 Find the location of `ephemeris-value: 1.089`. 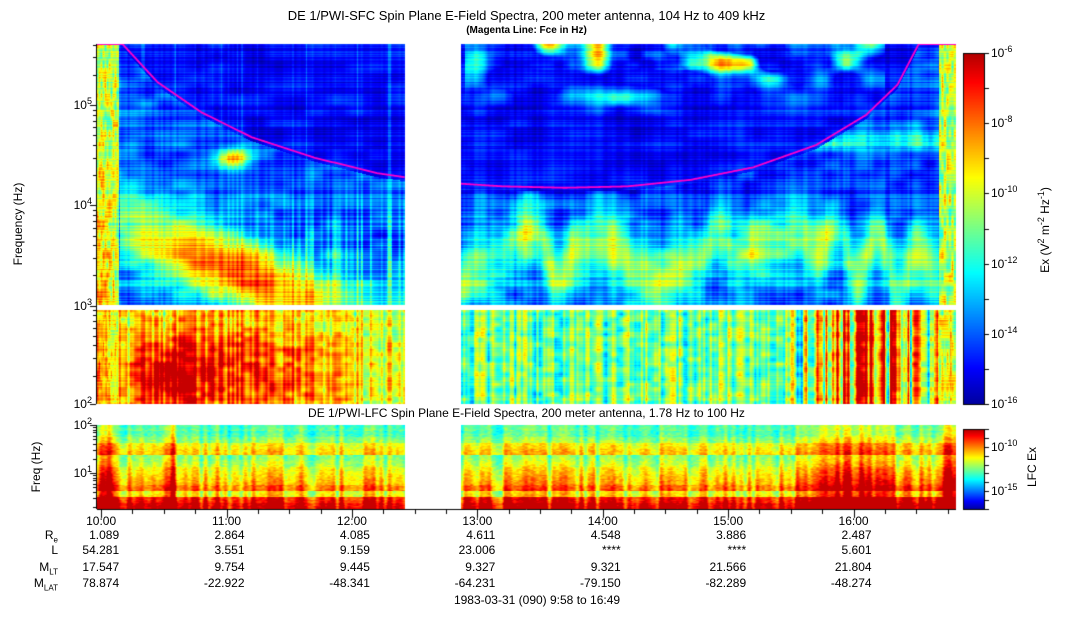

ephemeris-value: 1.089 is located at coordinates (104, 535).